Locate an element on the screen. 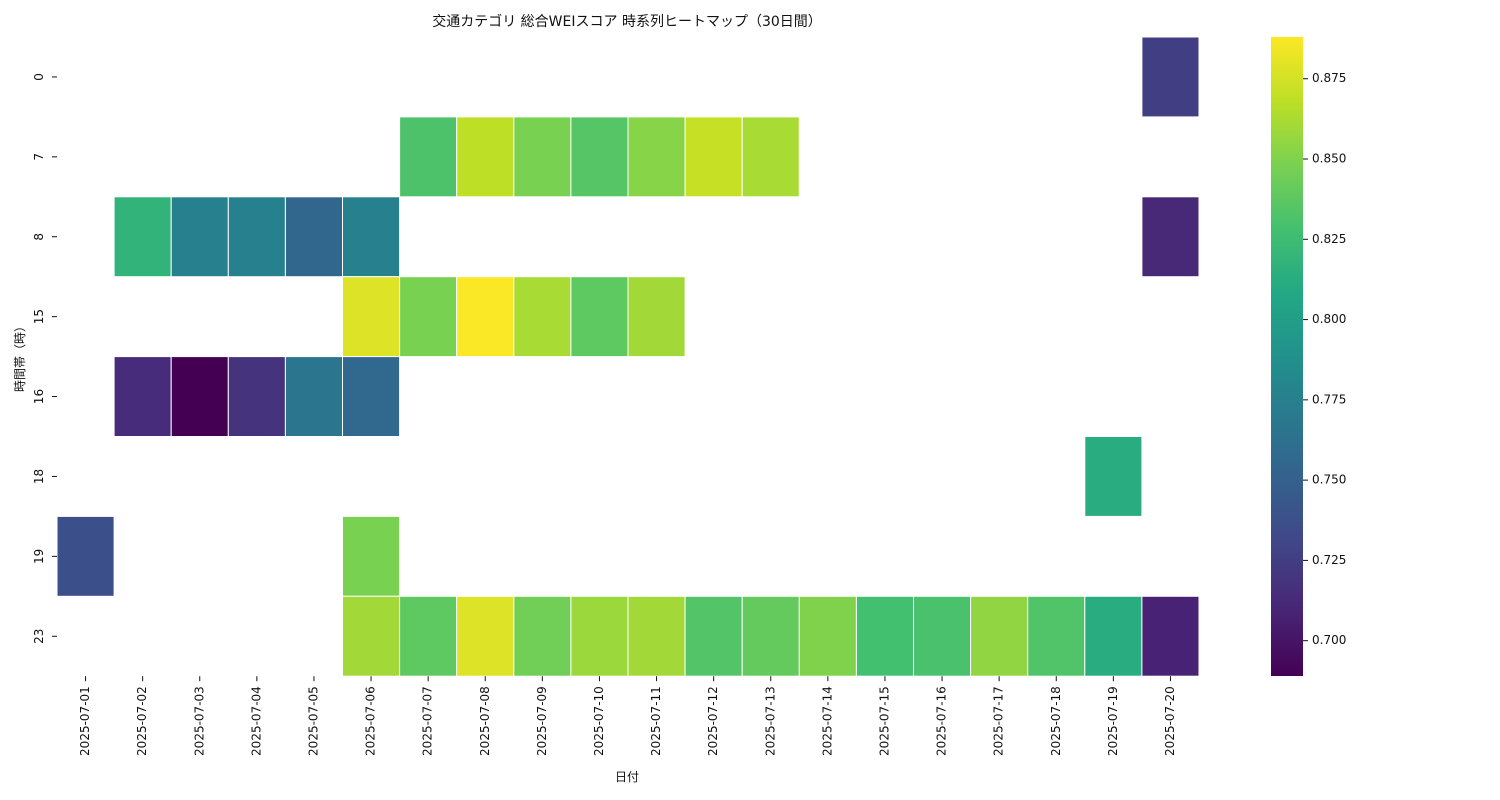 This screenshot has width=1500, height=800. colorbar-ticks: 0.700 0.725 0.750 0.775 0.800 0.825 0.850 0.875 is located at coordinates (1324, 359).